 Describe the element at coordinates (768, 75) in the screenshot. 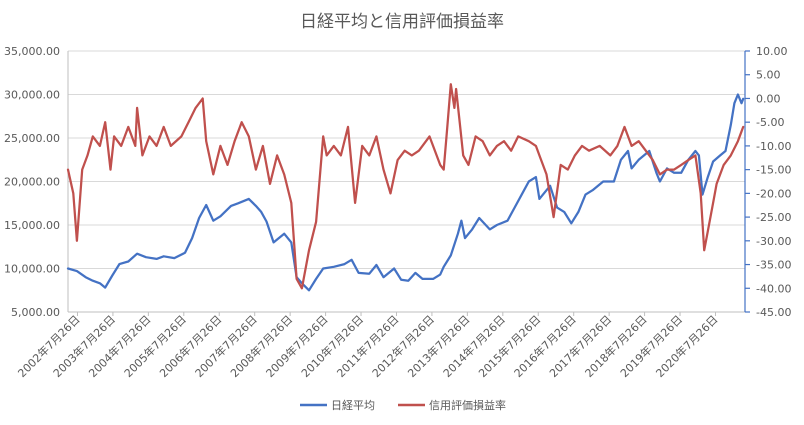

I see `right-tick-label: 5.00` at that location.